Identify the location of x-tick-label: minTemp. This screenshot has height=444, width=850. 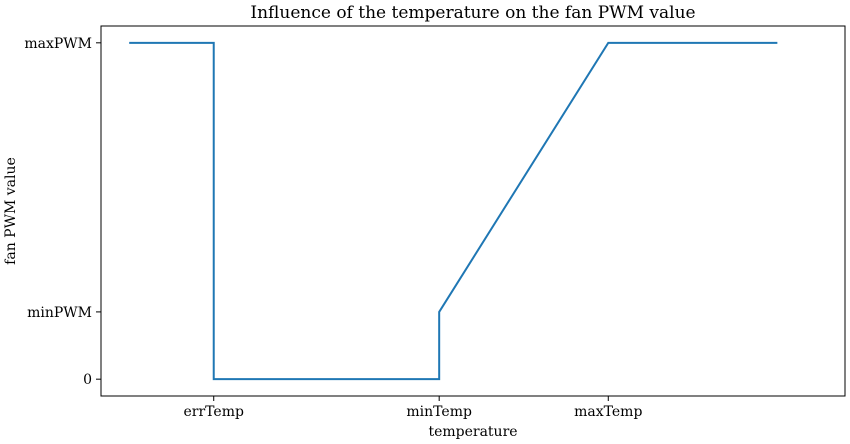
(439, 412).